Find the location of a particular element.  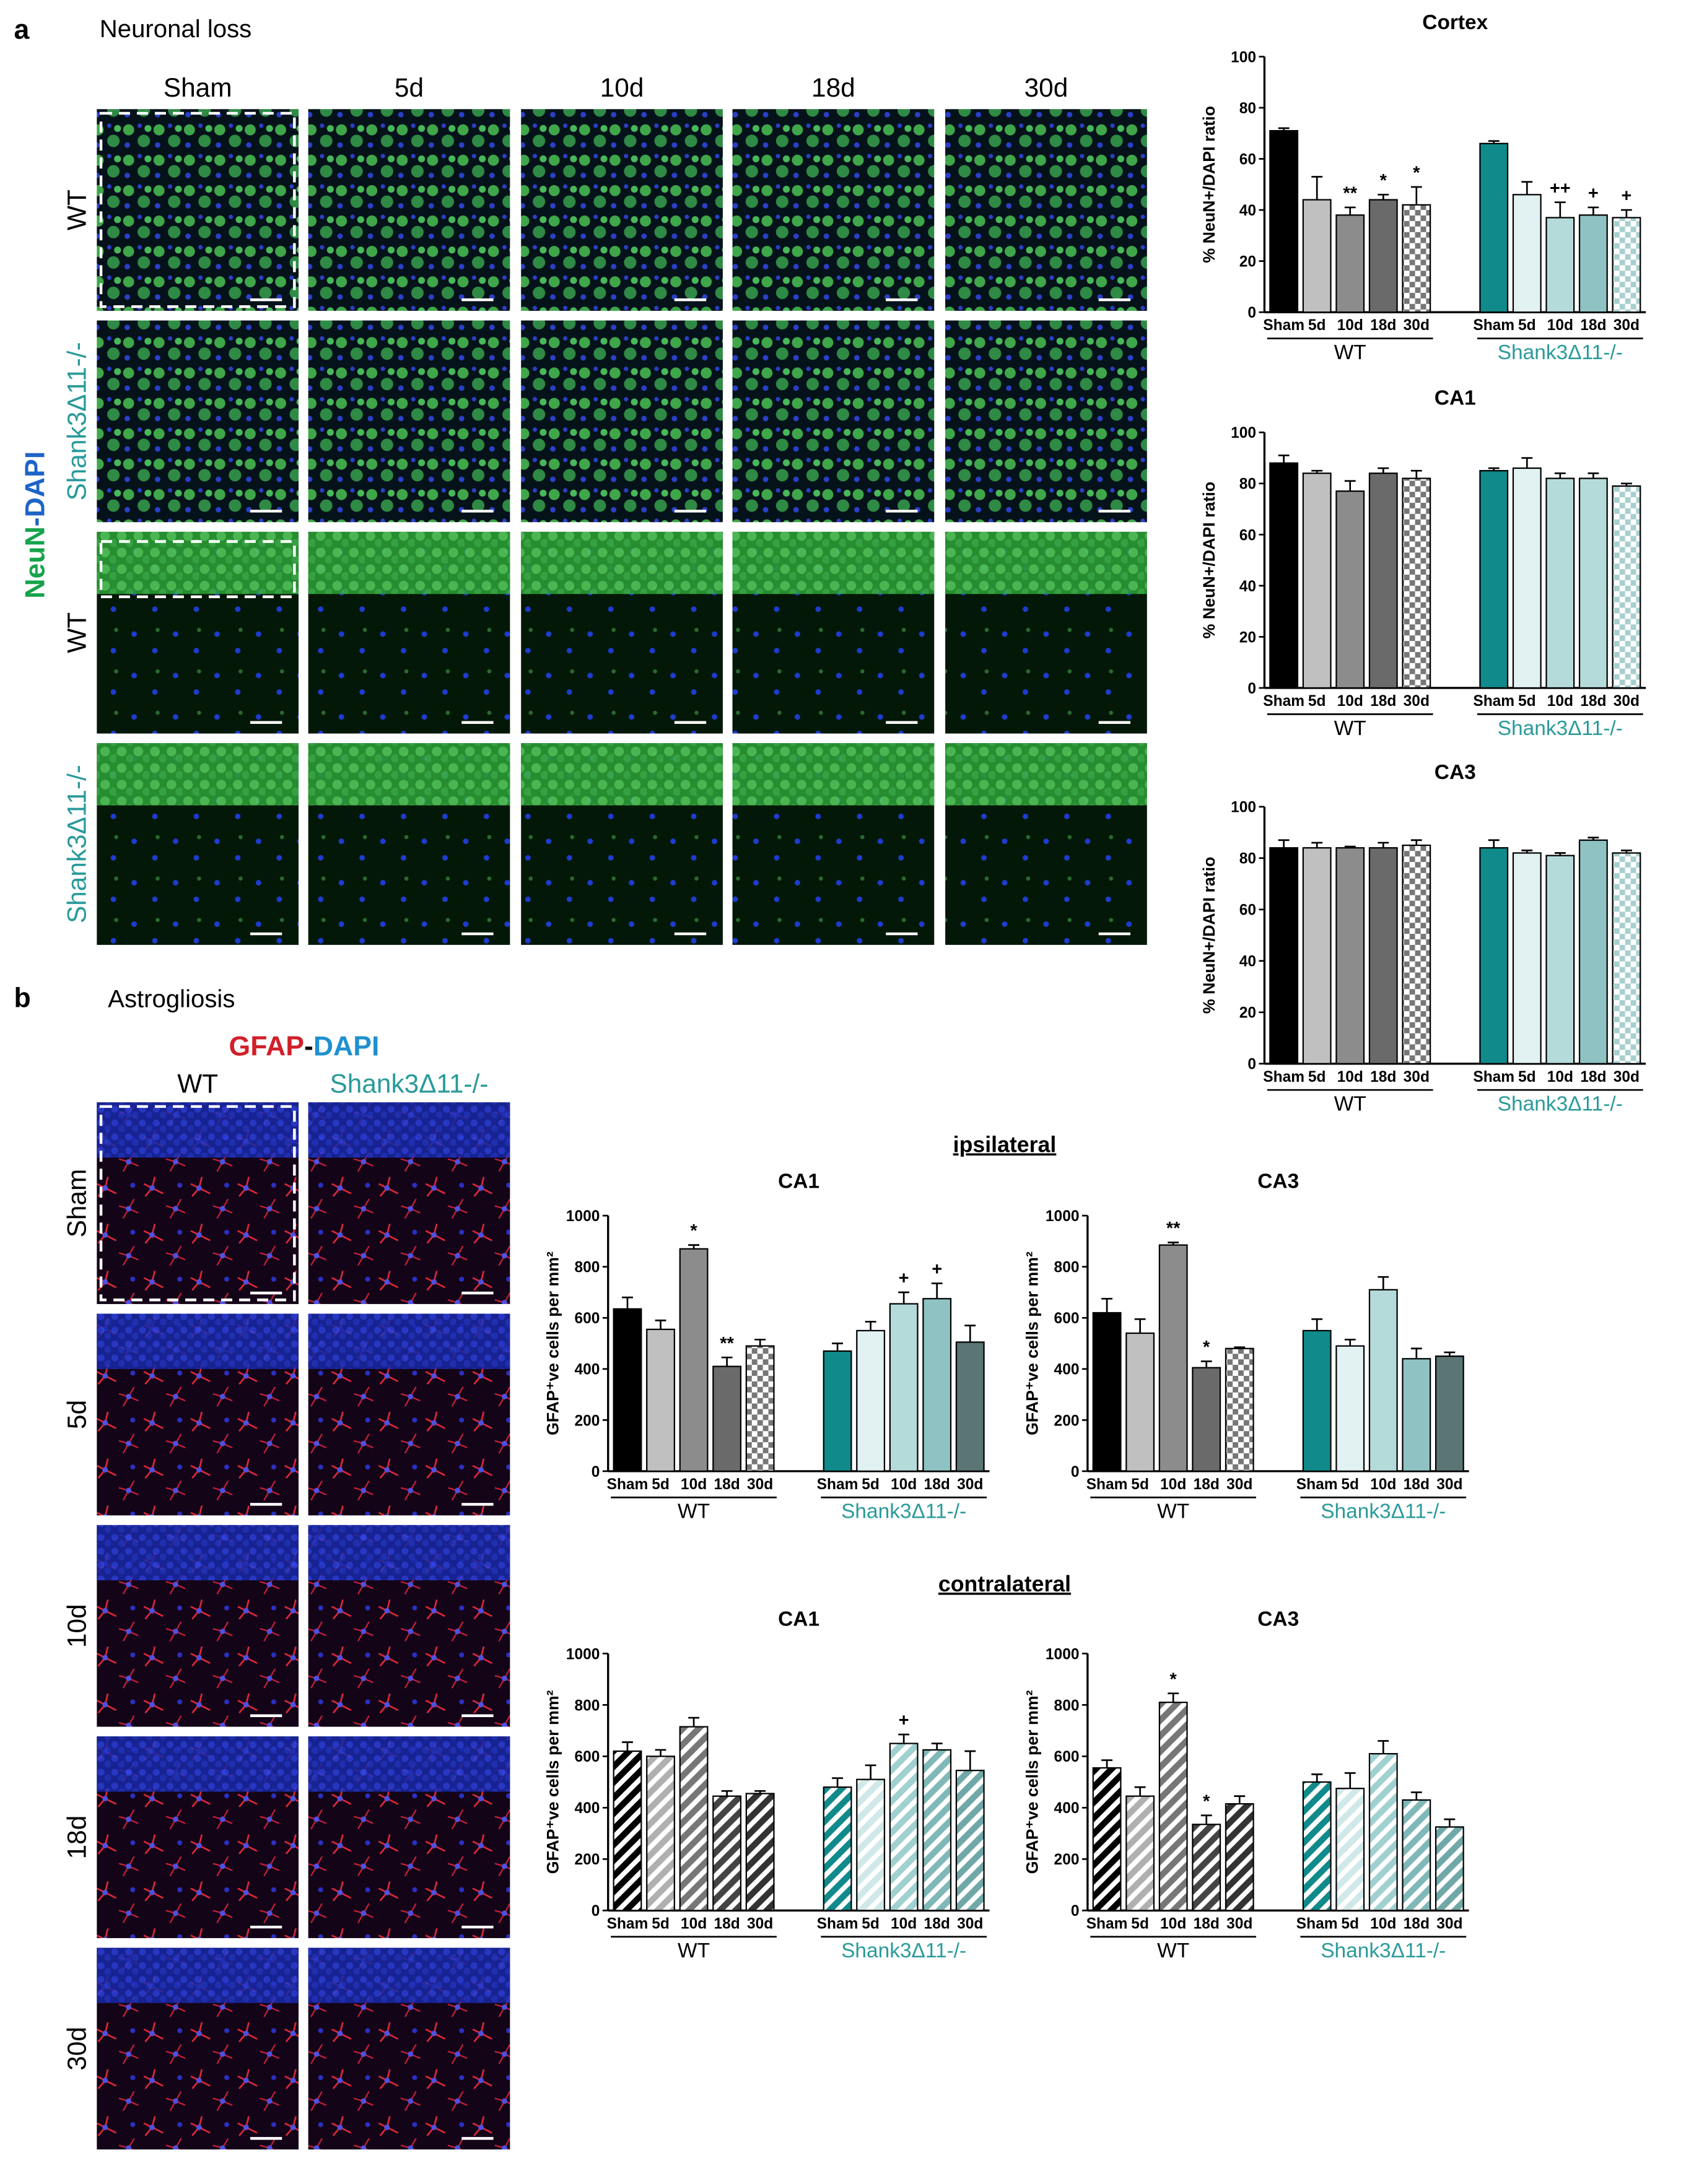

y-tick-label: 100 is located at coordinates (1244, 433).